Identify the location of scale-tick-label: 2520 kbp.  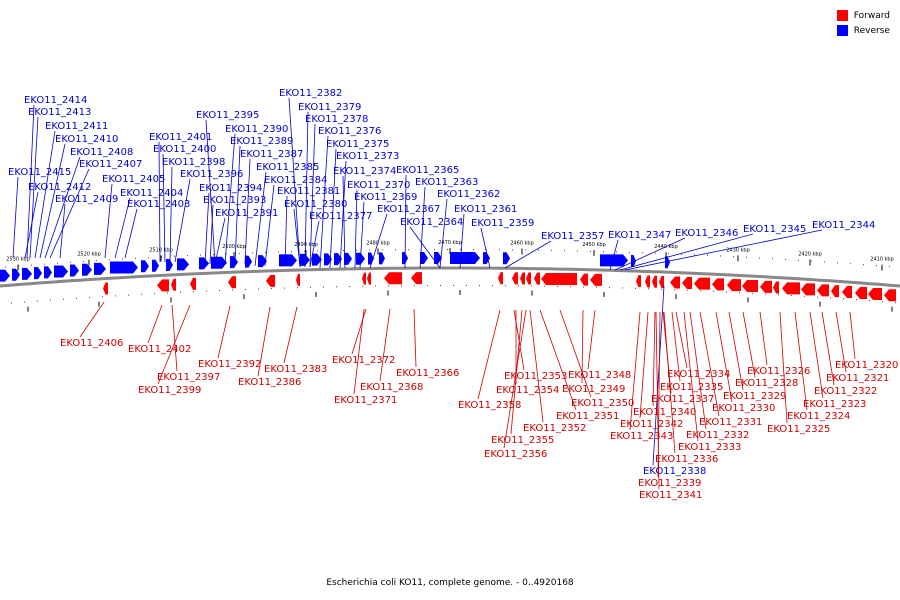
(89, 255).